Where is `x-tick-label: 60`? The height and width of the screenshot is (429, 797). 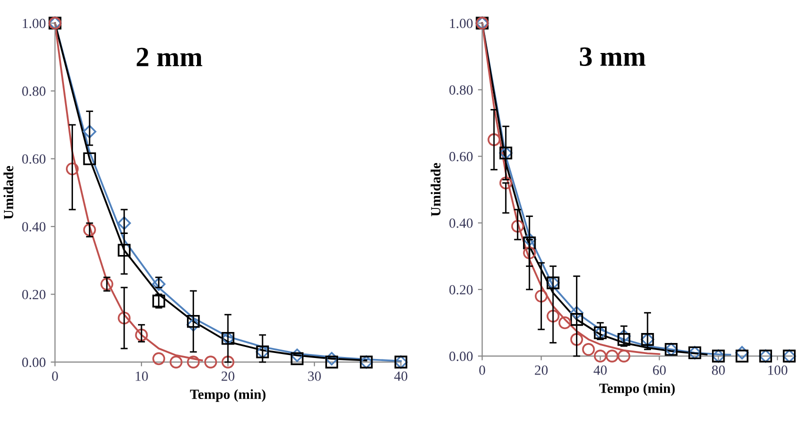
x-tick-label: 60 is located at coordinates (659, 370).